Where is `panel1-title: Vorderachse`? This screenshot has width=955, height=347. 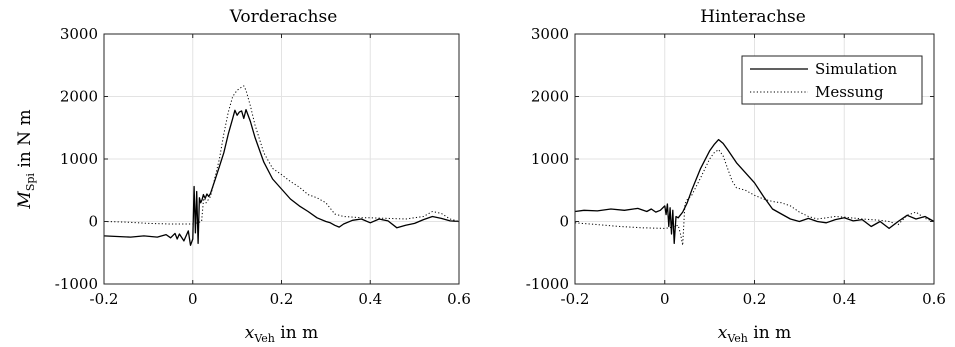 panel1-title: Vorderachse is located at coordinates (283, 17).